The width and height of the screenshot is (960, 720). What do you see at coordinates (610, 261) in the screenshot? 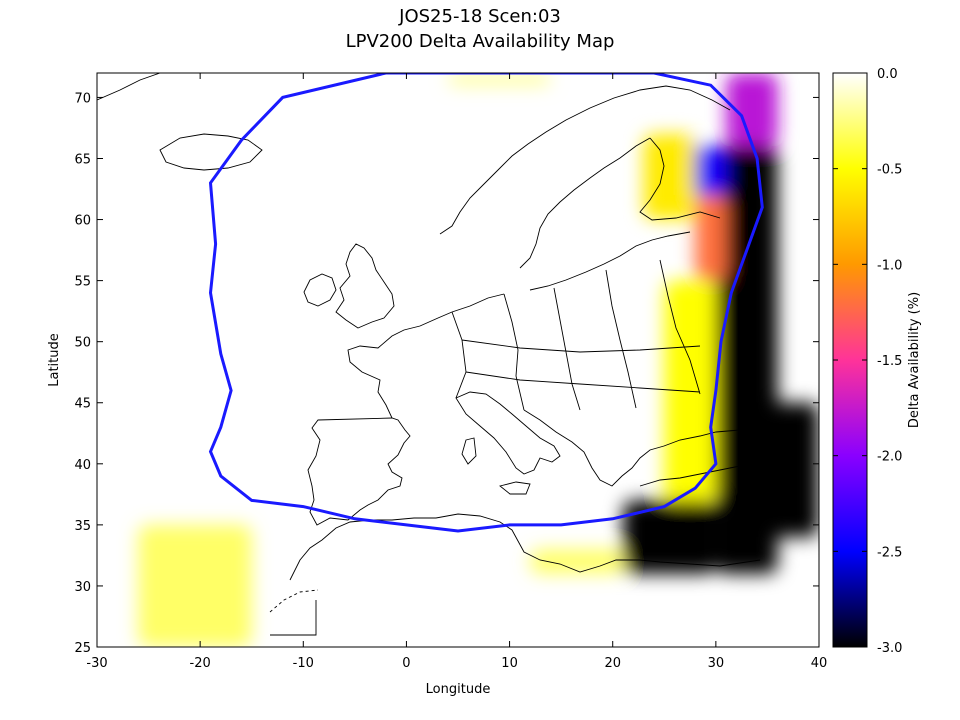
I see `coastline-baltic` at bounding box center [610, 261].